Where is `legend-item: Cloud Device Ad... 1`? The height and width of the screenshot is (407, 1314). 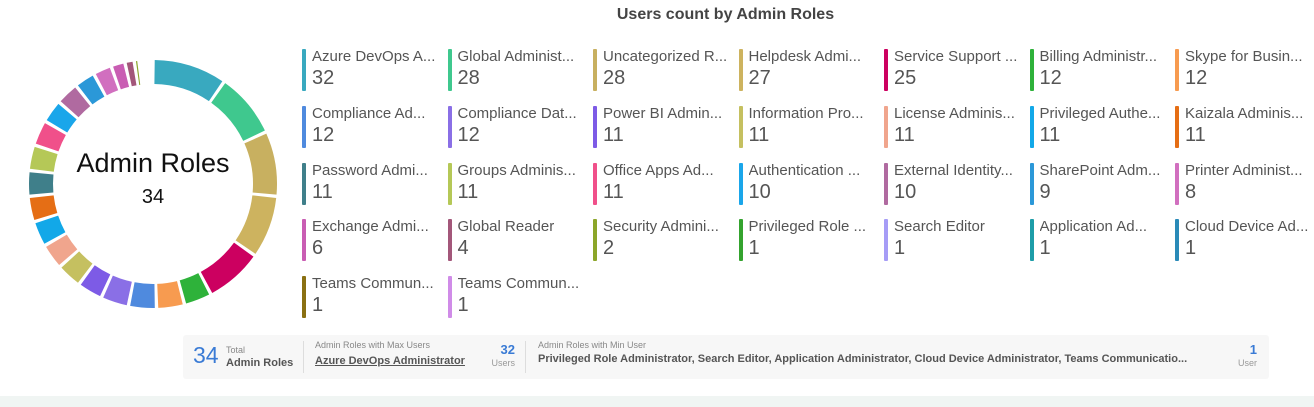
legend-item: Cloud Device Ad... 1 is located at coordinates (1244, 240).